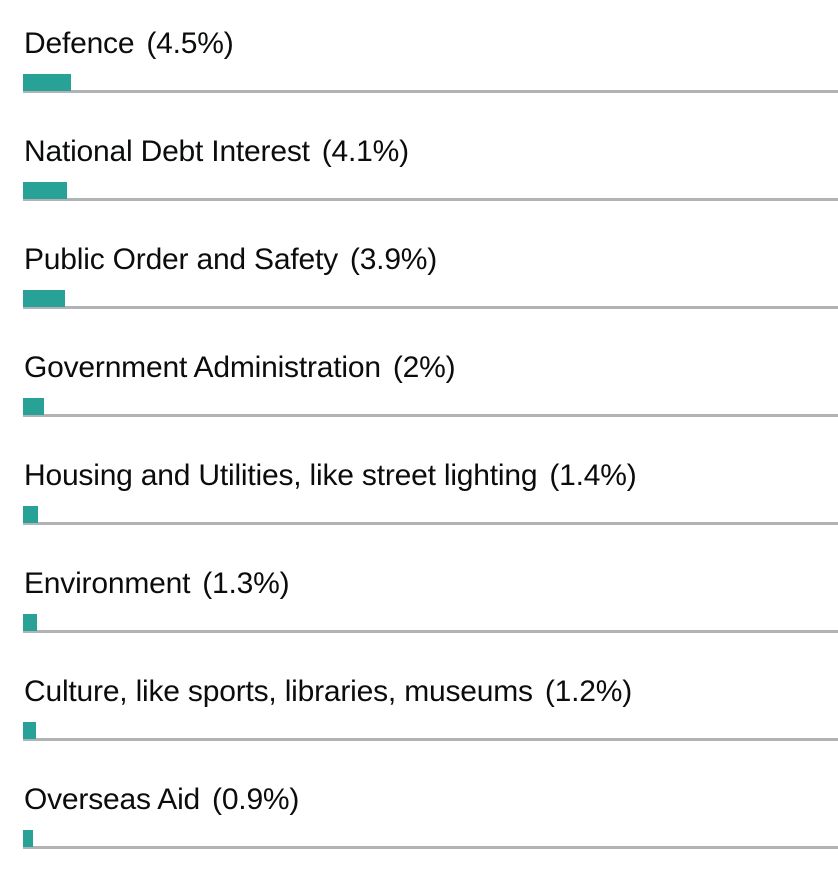 The height and width of the screenshot is (878, 838). What do you see at coordinates (419, 810) in the screenshot?
I see `chart-row: Overseas Aid (0.9%)` at bounding box center [419, 810].